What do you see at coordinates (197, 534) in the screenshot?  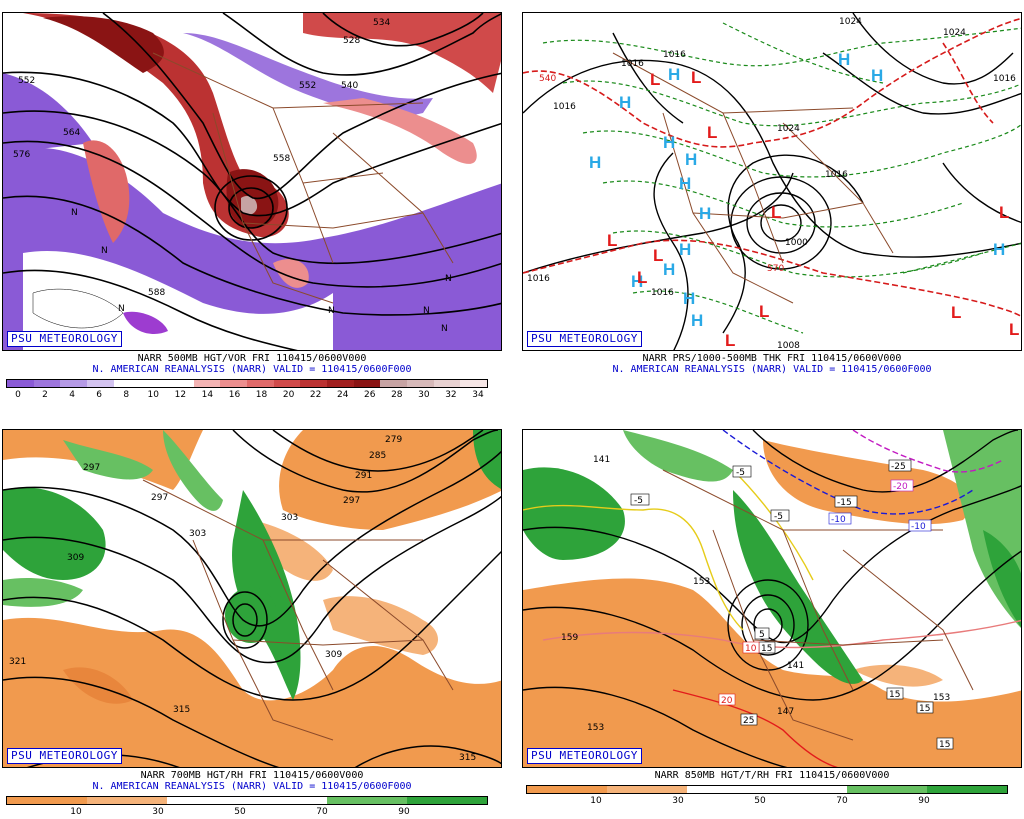 I see `contour-label: 303` at bounding box center [197, 534].